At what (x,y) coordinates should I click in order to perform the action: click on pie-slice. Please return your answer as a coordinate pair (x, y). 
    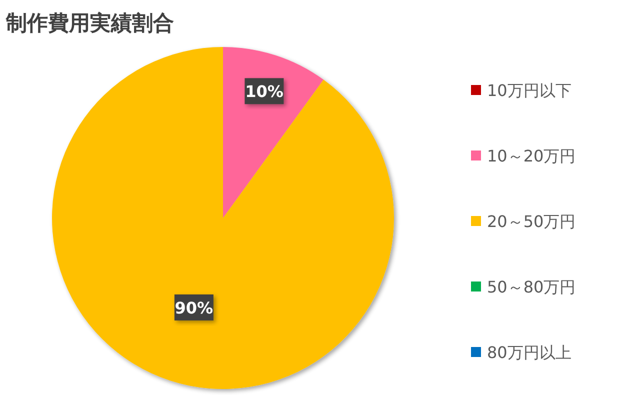
    Looking at the image, I should click on (273, 132).